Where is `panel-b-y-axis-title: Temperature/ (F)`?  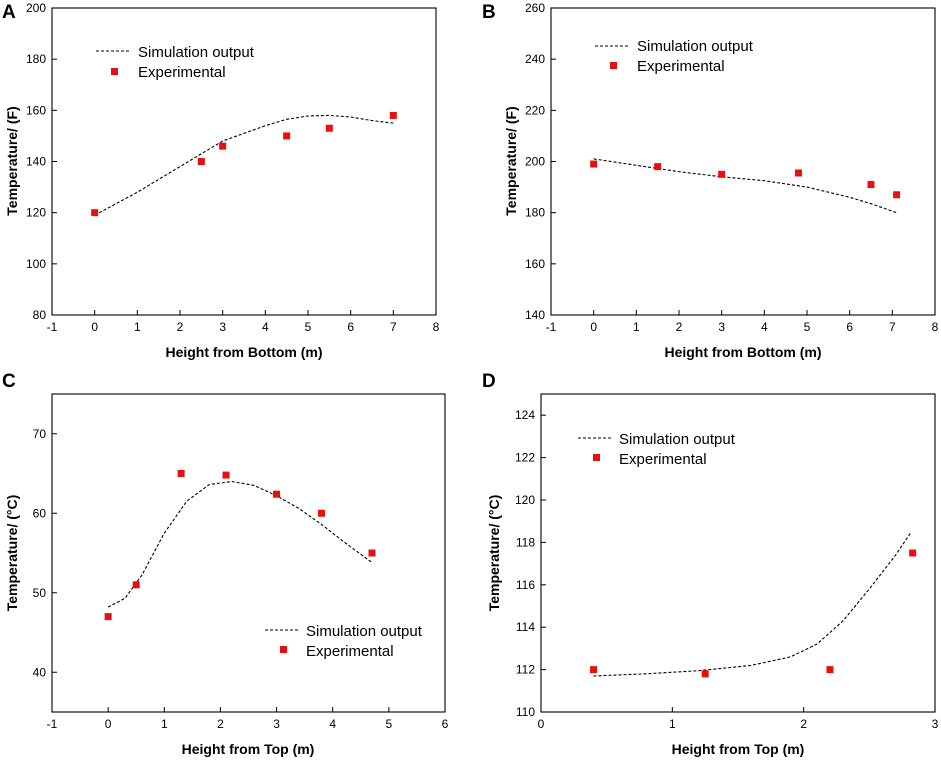 panel-b-y-axis-title: Temperature/ (F) is located at coordinates (511, 160).